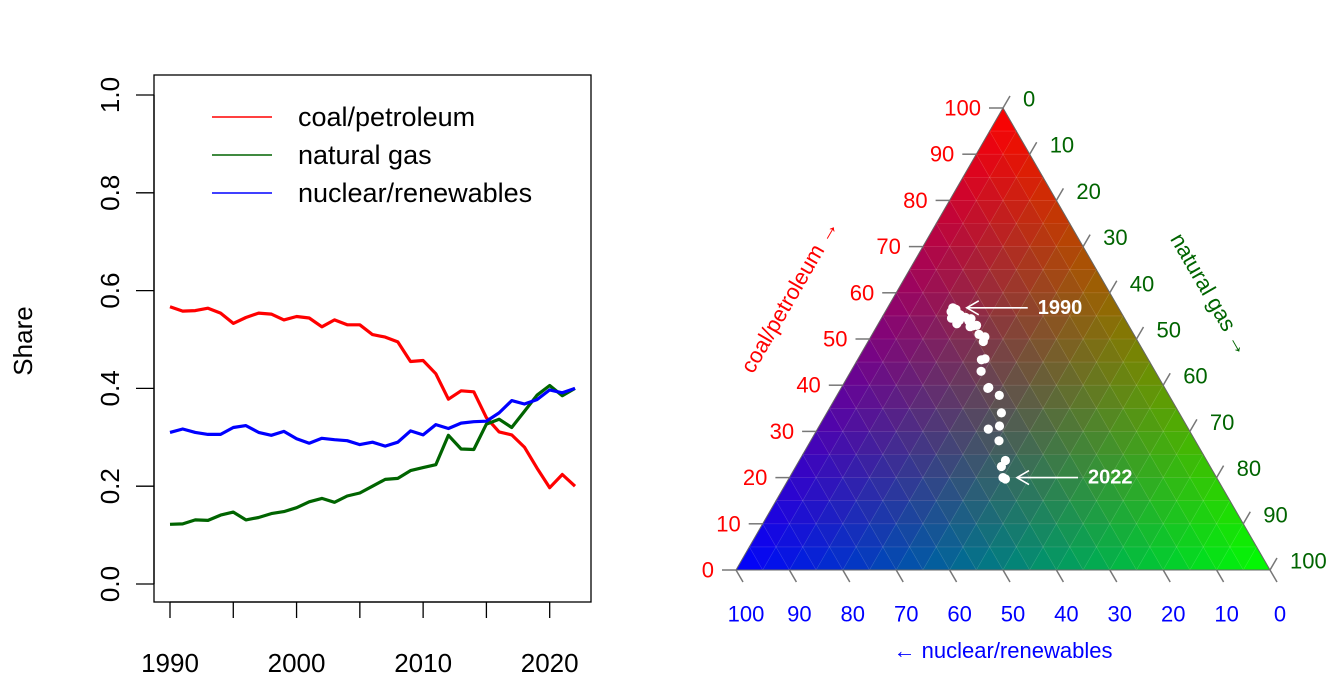 The height and width of the screenshot is (685, 1336). What do you see at coordinates (853, 614) in the screenshot?
I see `nuclear-tick-label: 80` at bounding box center [853, 614].